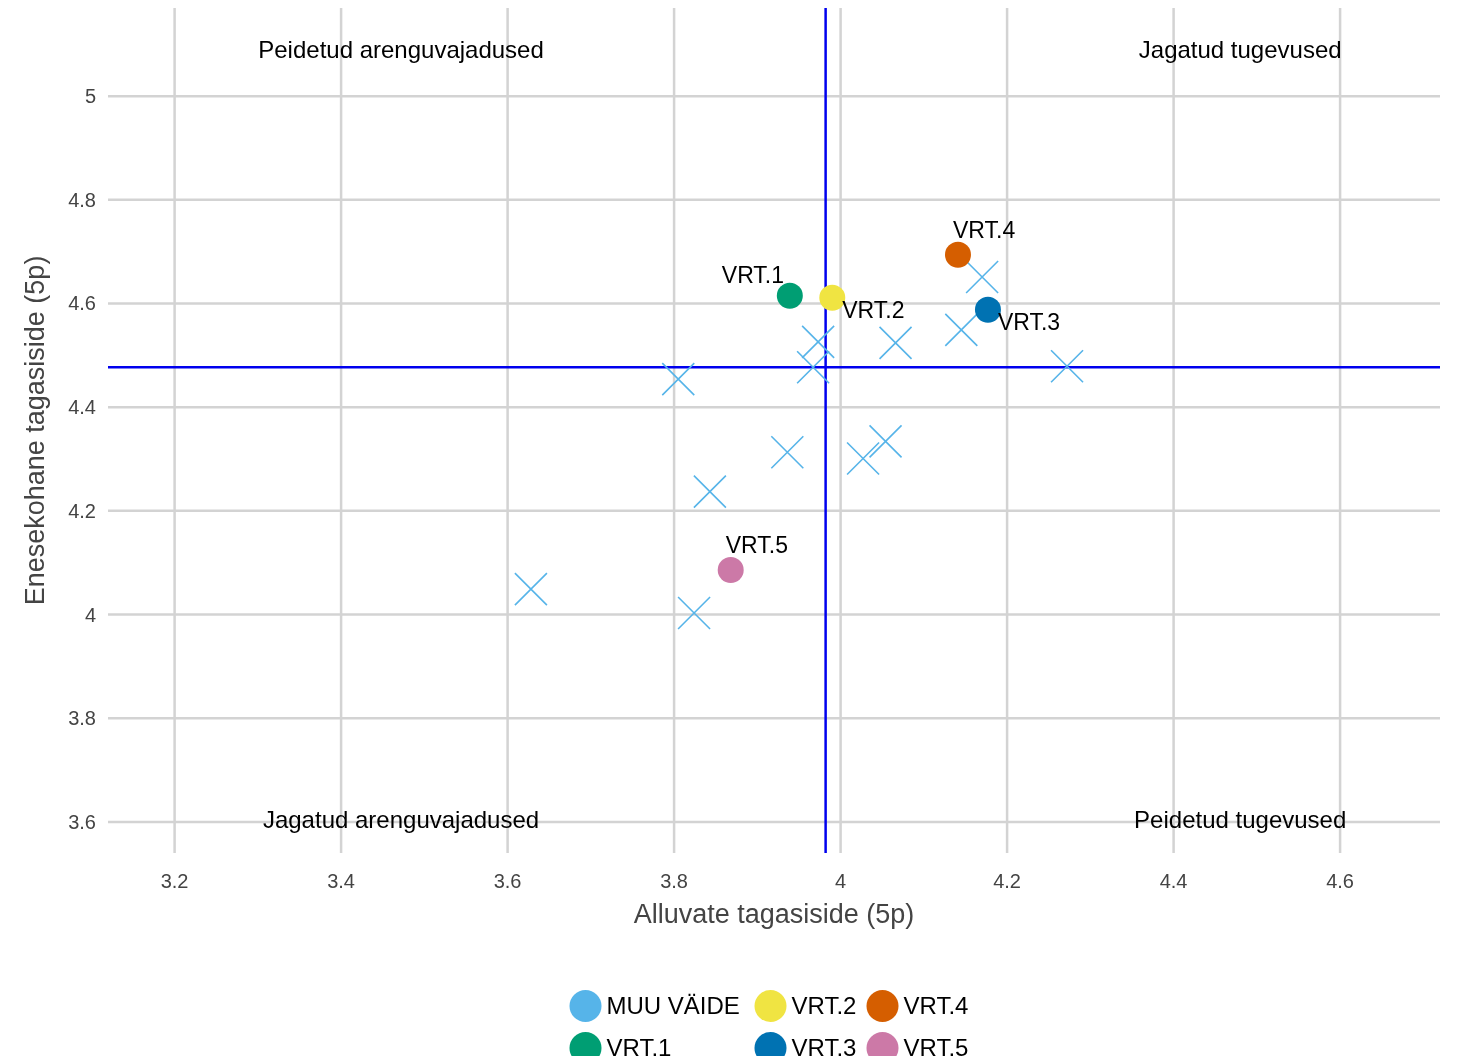 This screenshot has height=1056, width=1468. I want to click on y-tick-label: 4.2, so click(82, 510).